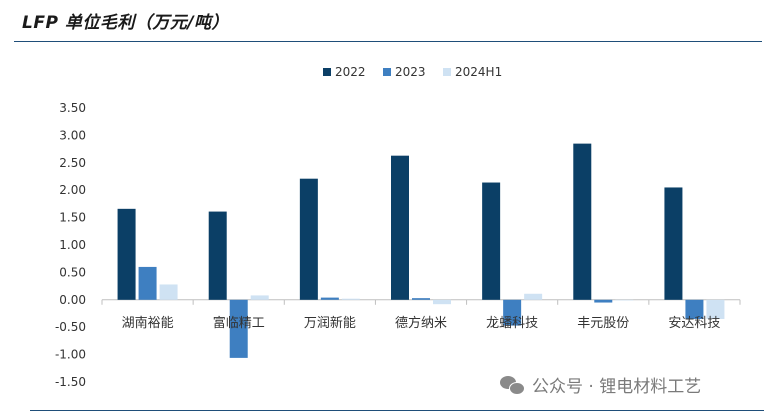 The image size is (774, 415). What do you see at coordinates (350, 72) in the screenshot?
I see `legend-label: 2022` at bounding box center [350, 72].